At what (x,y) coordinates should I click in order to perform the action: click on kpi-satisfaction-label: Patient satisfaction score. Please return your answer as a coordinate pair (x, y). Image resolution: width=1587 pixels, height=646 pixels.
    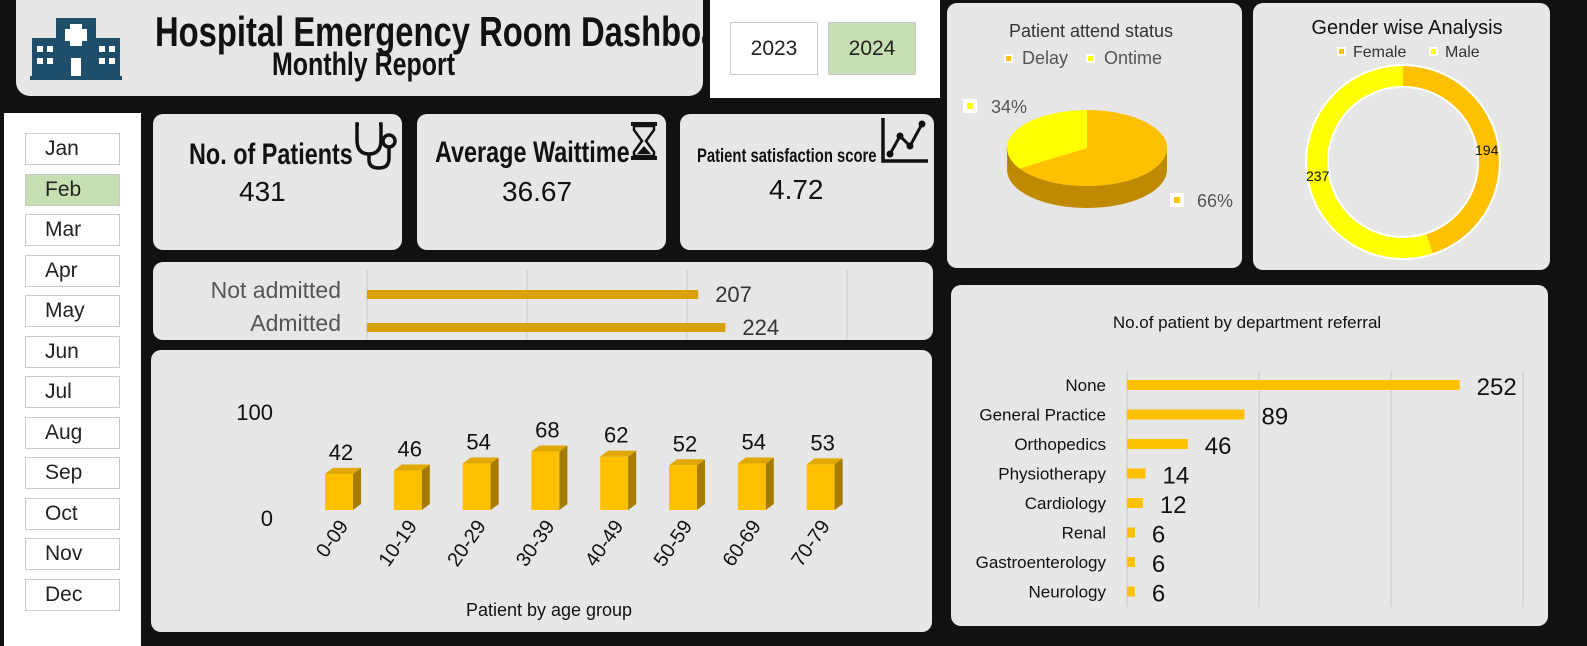
    Looking at the image, I should click on (787, 156).